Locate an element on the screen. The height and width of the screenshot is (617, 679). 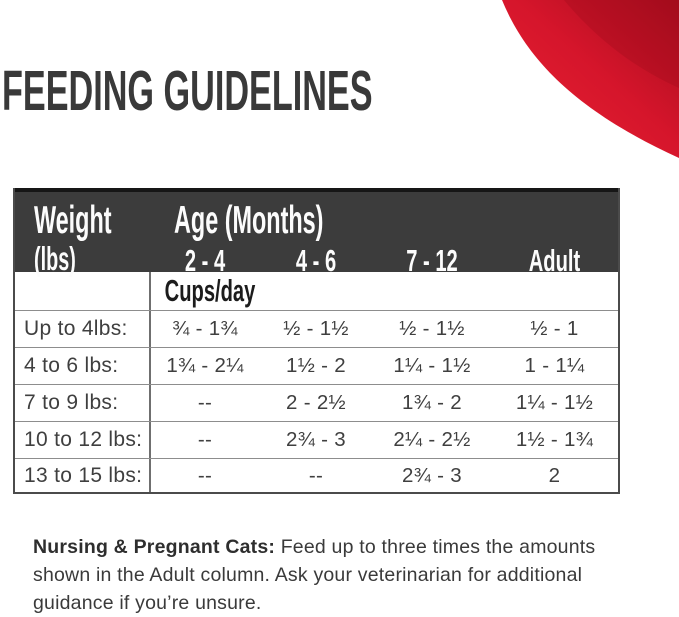
value-cell: 2 - 2½ is located at coordinates (316, 402).